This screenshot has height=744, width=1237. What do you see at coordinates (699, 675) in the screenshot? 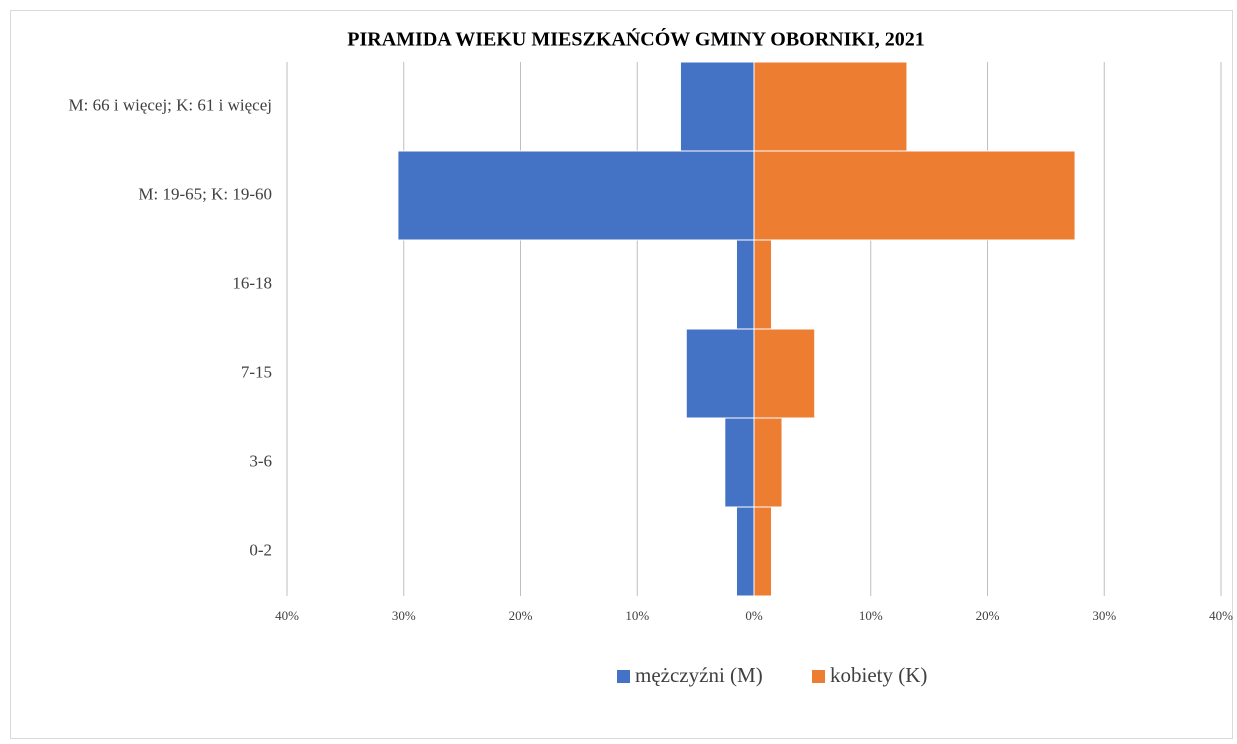
I see `legend-label: mężczyźni (M)` at bounding box center [699, 675].